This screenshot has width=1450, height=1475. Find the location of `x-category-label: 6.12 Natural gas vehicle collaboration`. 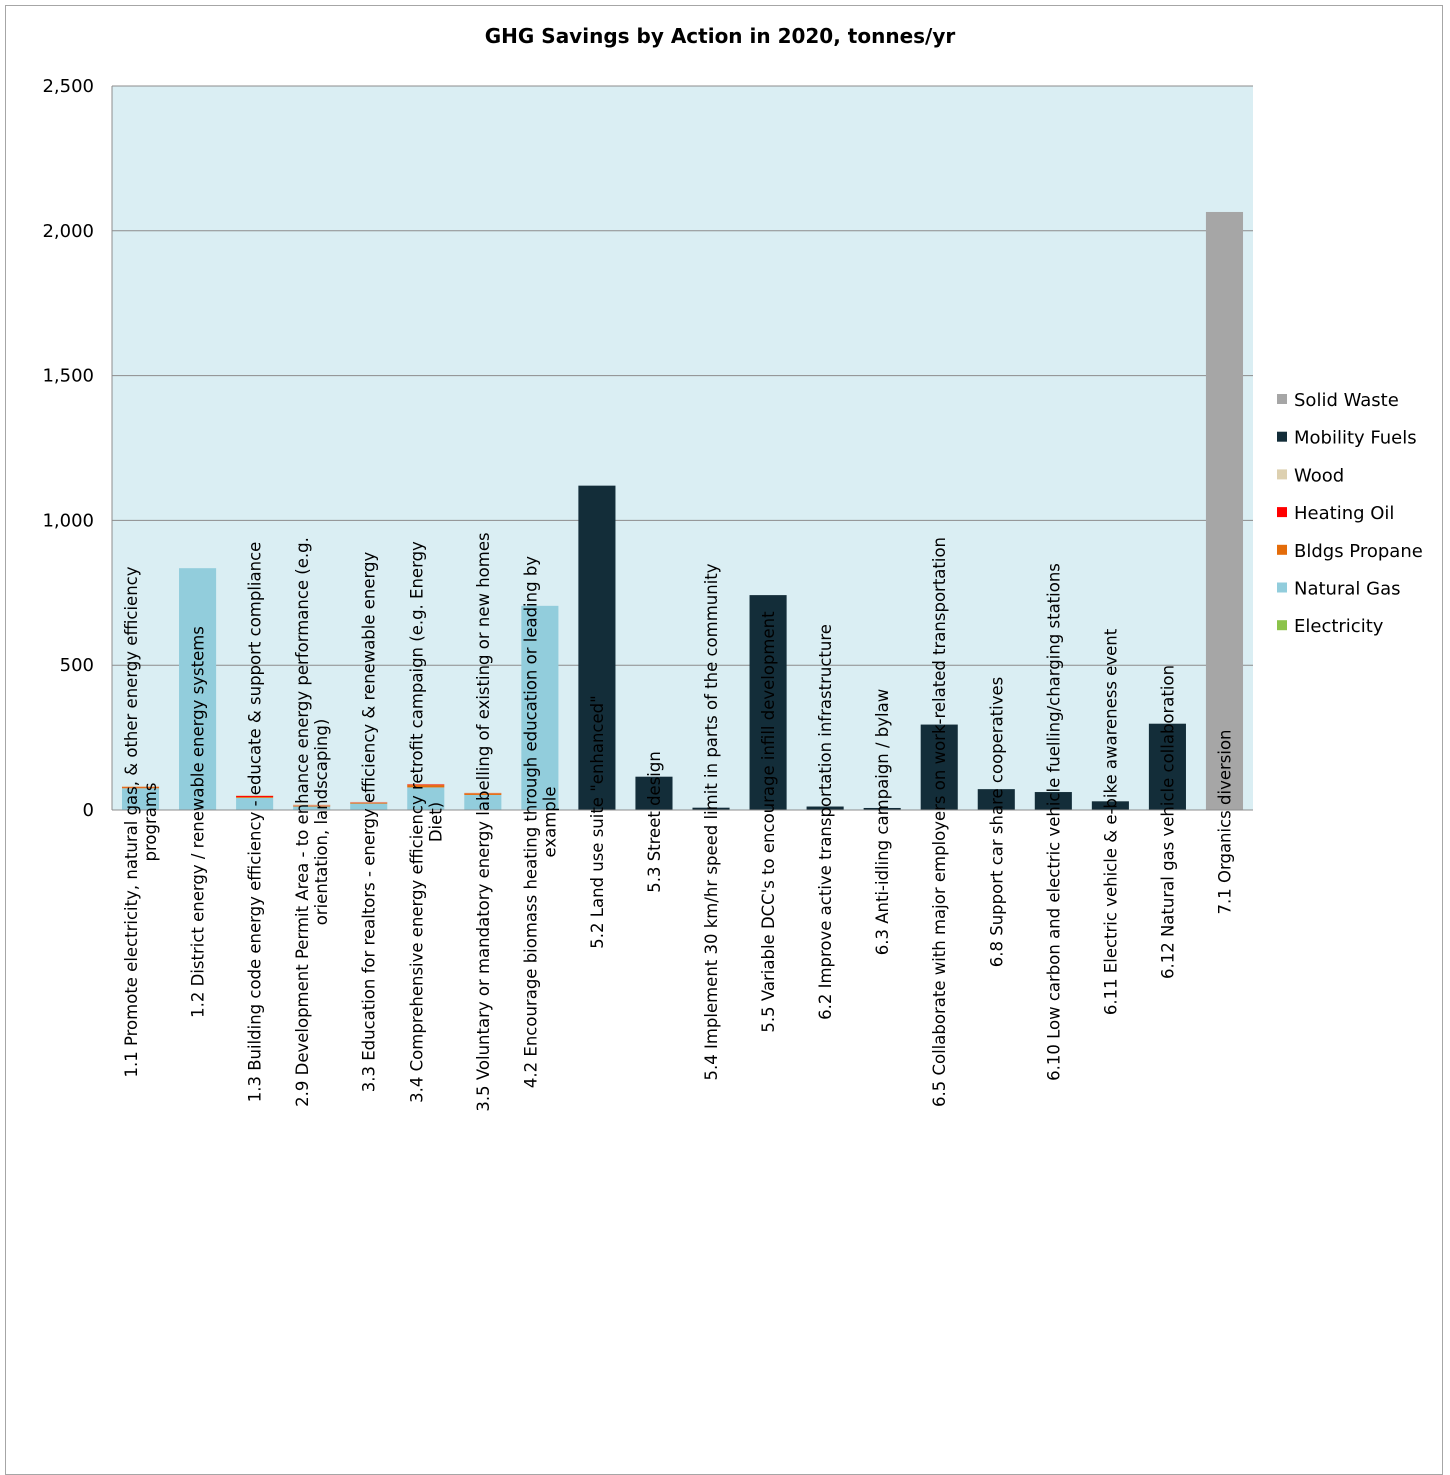

x-category-label: 6.12 Natural gas vehicle collaboration is located at coordinates (1167, 822).